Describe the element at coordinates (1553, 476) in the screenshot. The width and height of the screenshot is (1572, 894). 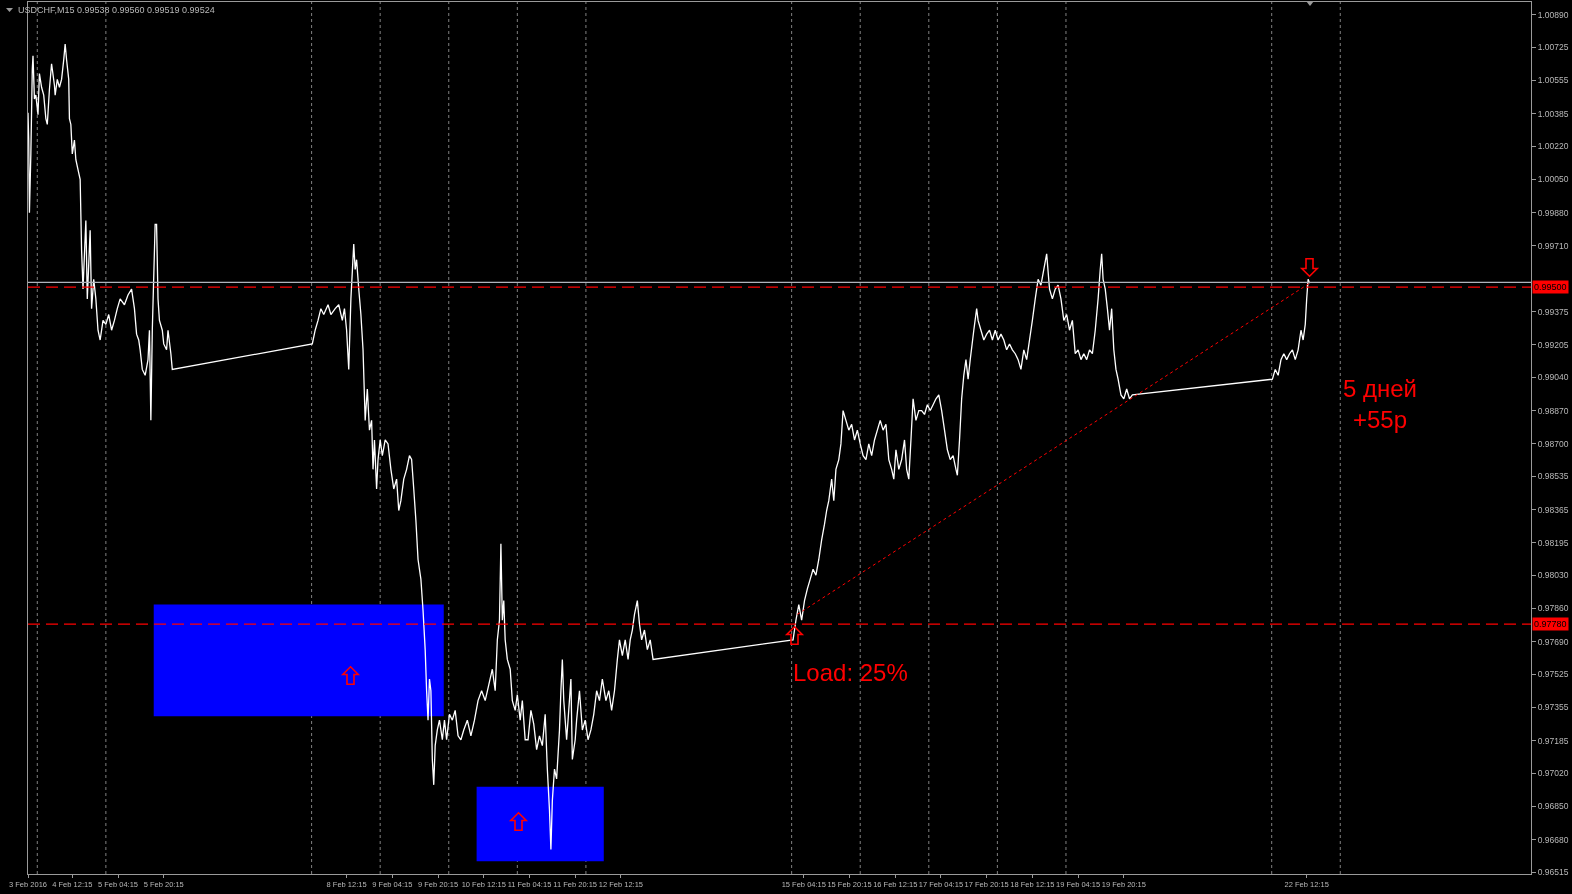
I see `y-tick-label: 0.98535` at that location.